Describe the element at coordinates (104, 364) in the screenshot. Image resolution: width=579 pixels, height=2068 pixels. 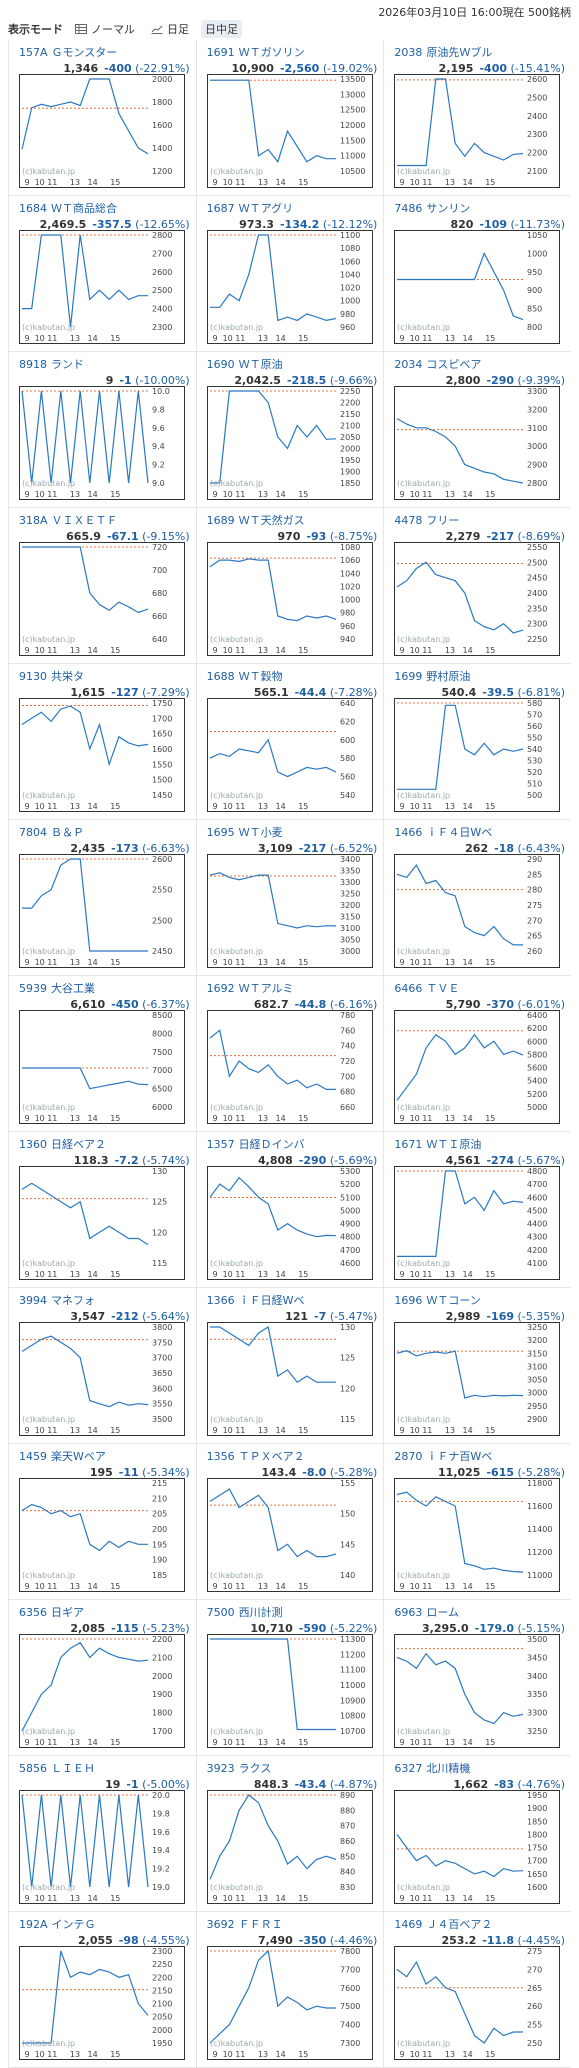
I see `stock-title-link: 8918 ランド` at that location.